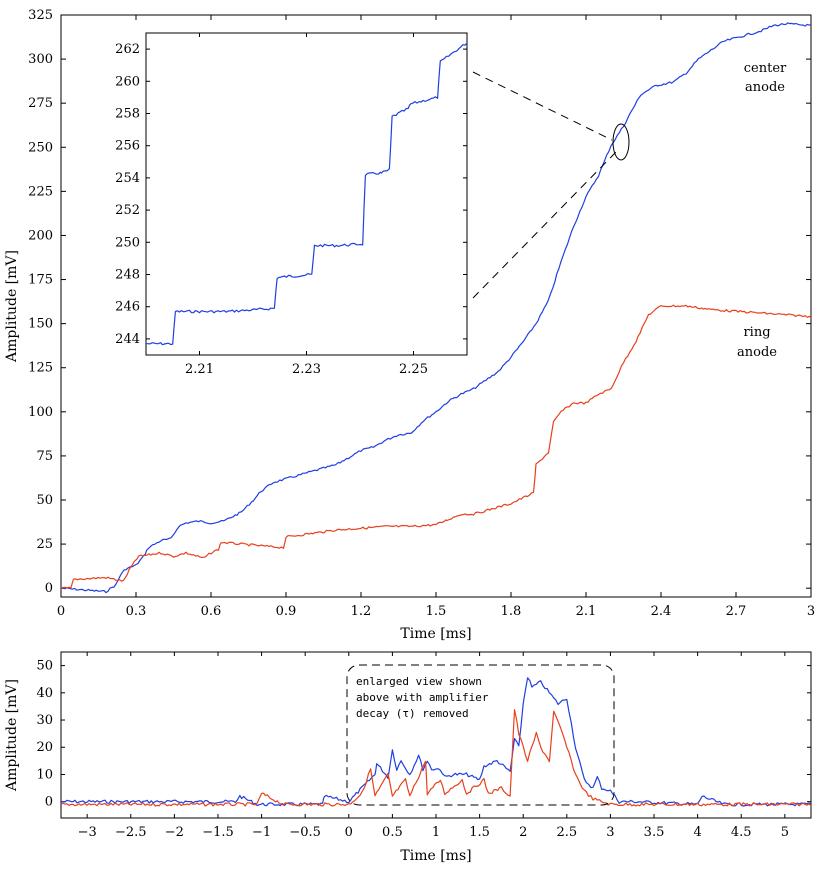  What do you see at coordinates (40, 103) in the screenshot?
I see `main-y-tick-label: 275` at bounding box center [40, 103].